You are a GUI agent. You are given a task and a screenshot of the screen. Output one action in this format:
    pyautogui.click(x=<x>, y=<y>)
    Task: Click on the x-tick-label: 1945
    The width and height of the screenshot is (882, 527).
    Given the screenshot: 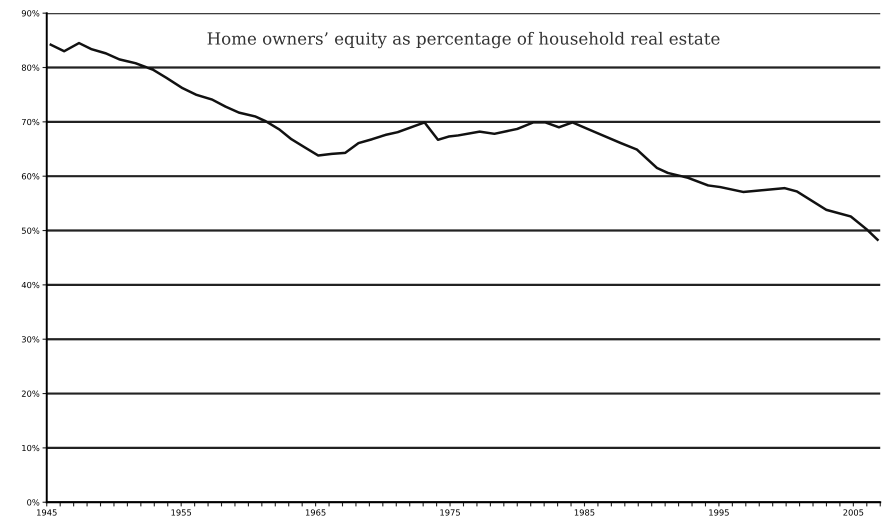 What is the action you would take?
    pyautogui.click(x=47, y=512)
    